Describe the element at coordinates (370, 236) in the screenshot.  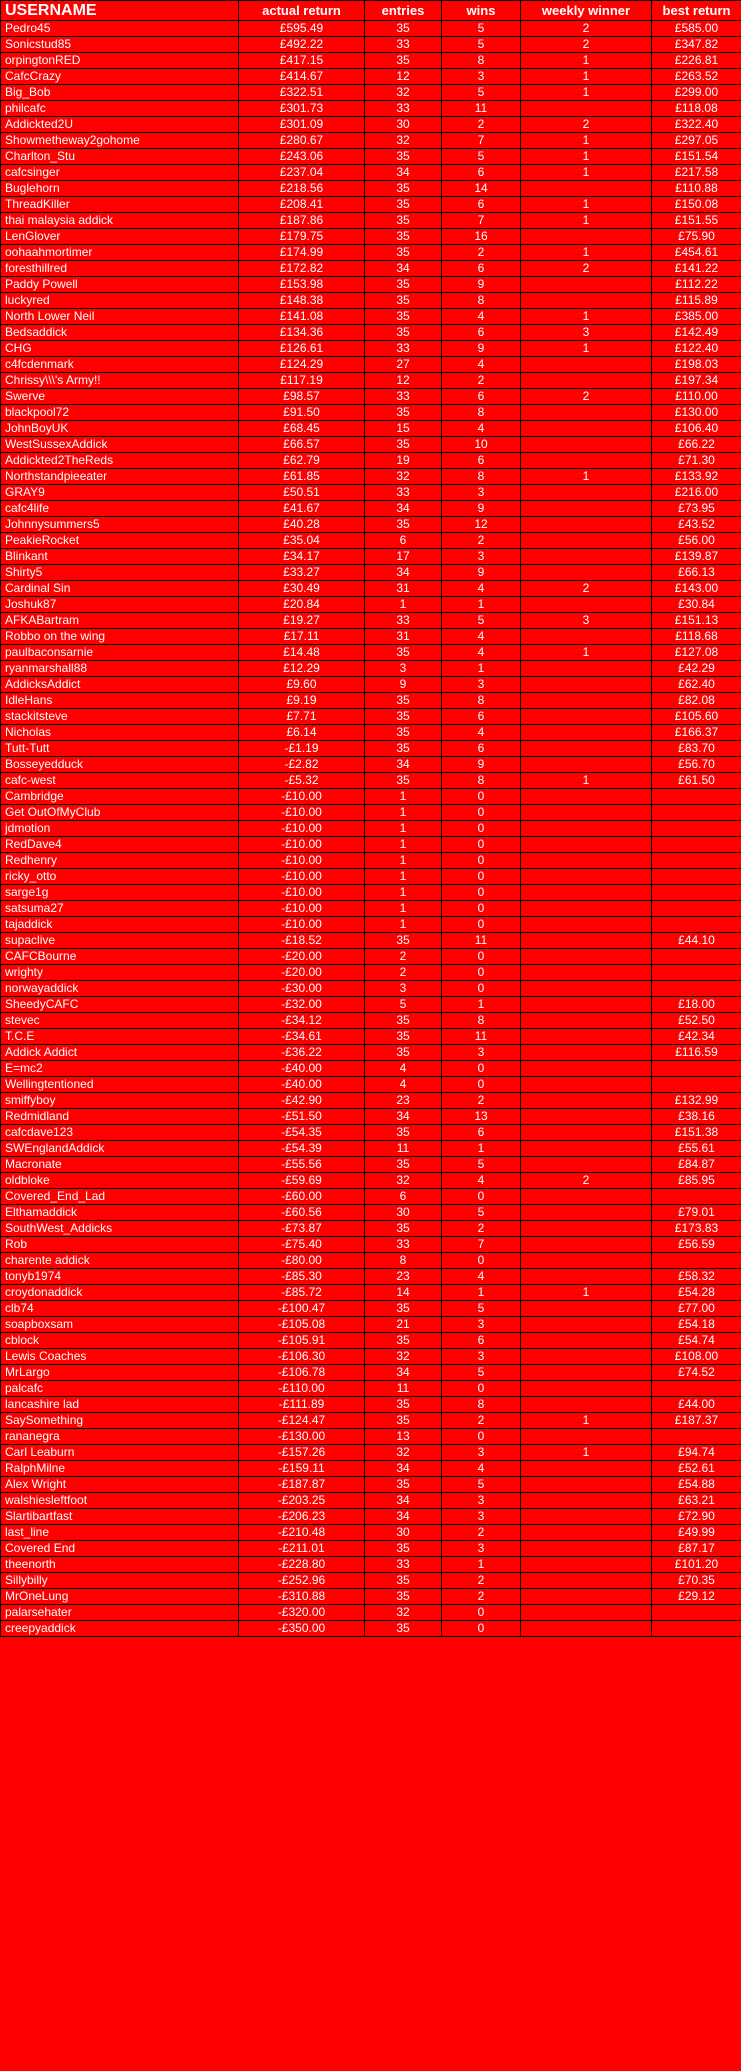
I see `table-row: LenGlover £179.75 35 16 £75.90` at that location.